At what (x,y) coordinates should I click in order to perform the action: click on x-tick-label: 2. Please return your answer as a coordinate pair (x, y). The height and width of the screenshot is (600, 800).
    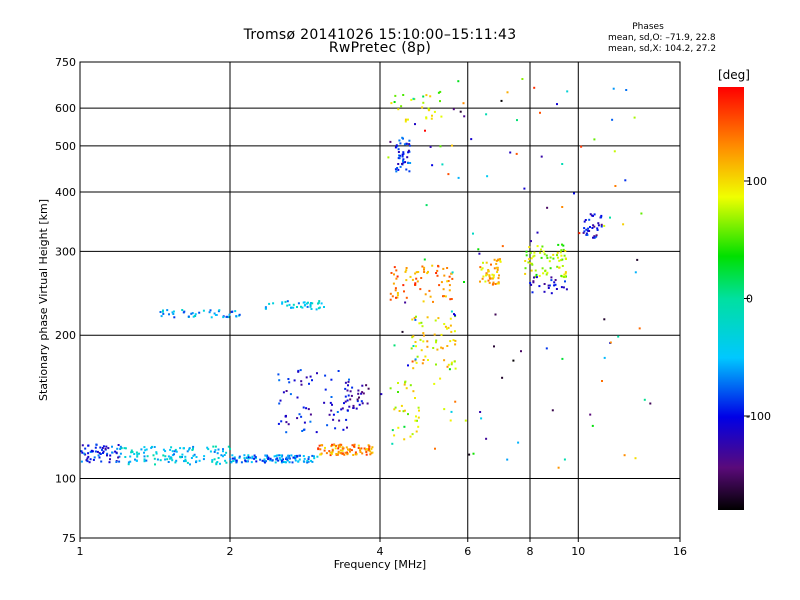
    Looking at the image, I should click on (230, 551).